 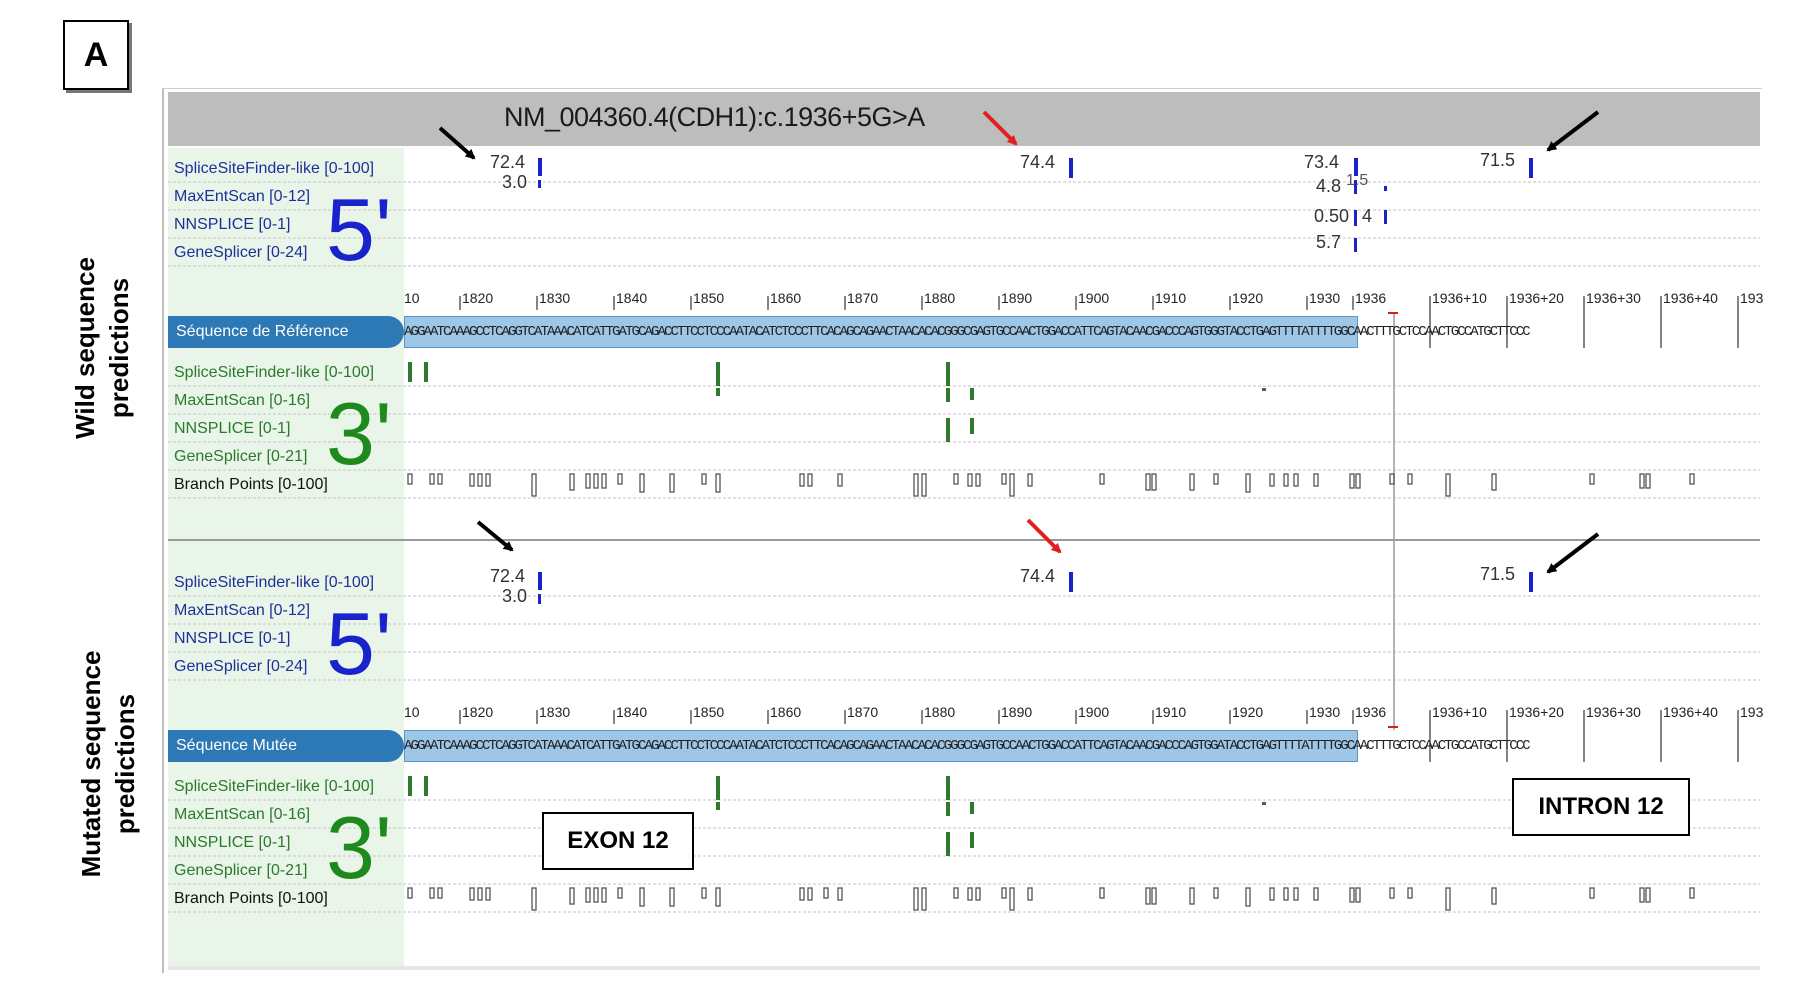 What do you see at coordinates (359, 229) in the screenshot?
I see `wild-5prime-mark: 5'` at bounding box center [359, 229].